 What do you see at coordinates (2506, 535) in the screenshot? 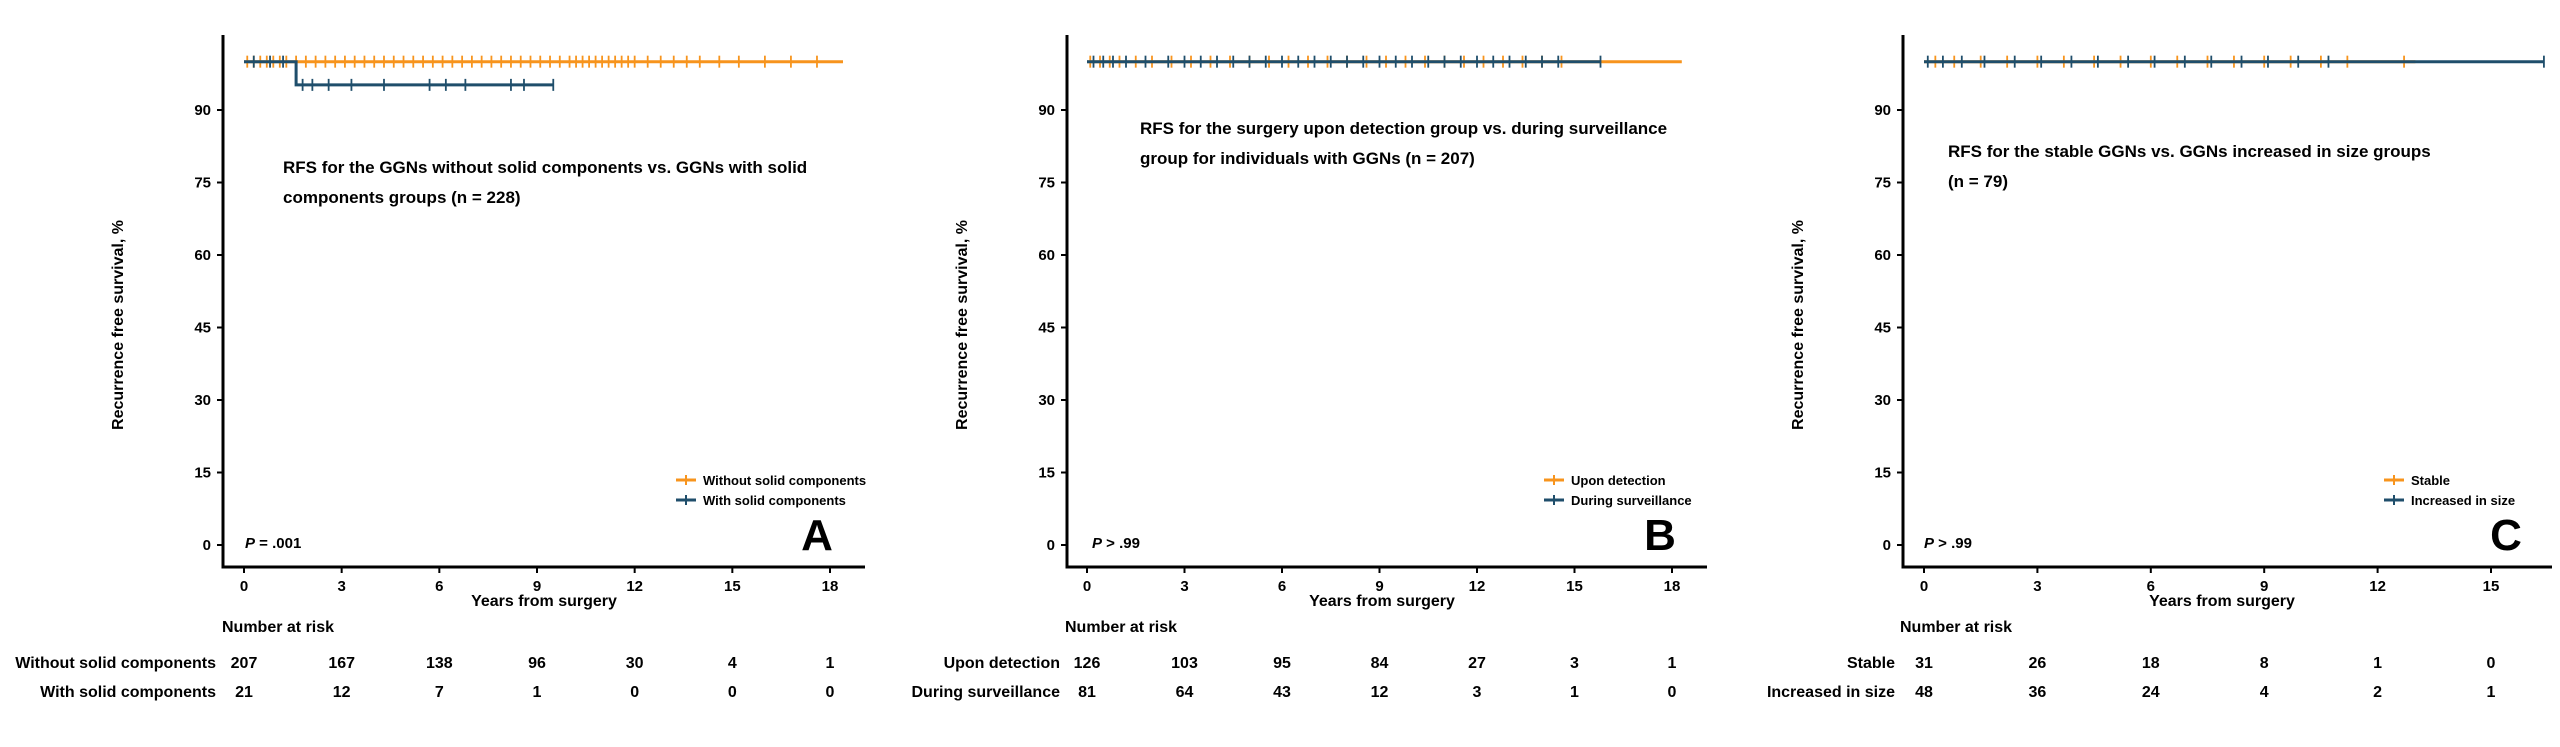
I see `panel-letter: C` at bounding box center [2506, 535].